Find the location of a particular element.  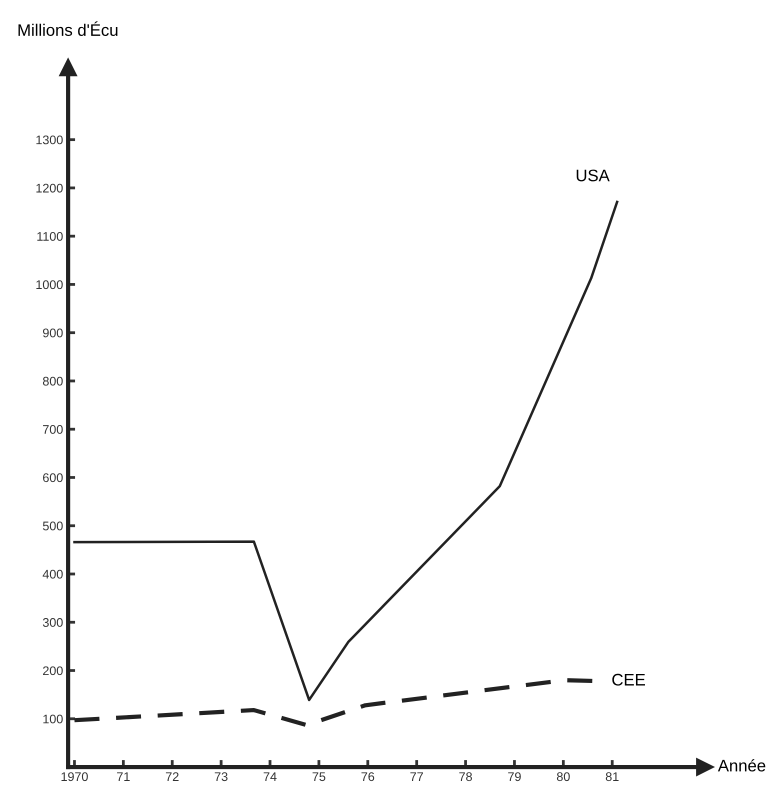

y-tick-label: 100 is located at coordinates (53, 719).